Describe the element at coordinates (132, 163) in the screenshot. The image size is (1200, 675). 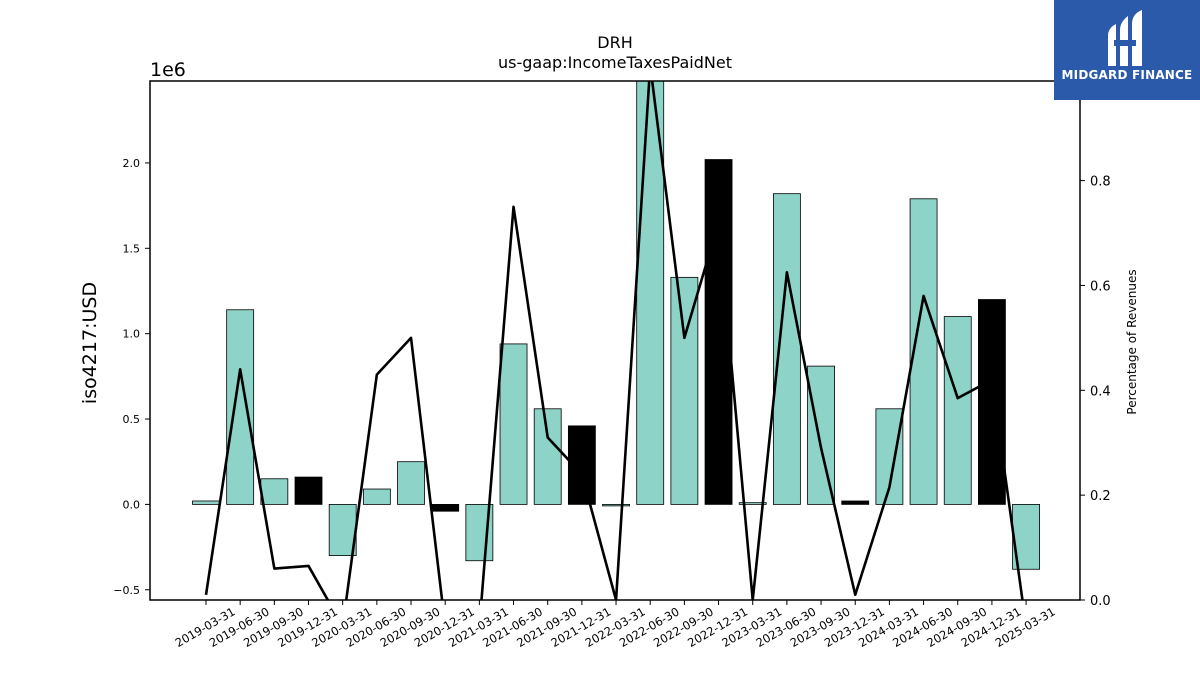
I see `y-tick-label: 2.0` at that location.